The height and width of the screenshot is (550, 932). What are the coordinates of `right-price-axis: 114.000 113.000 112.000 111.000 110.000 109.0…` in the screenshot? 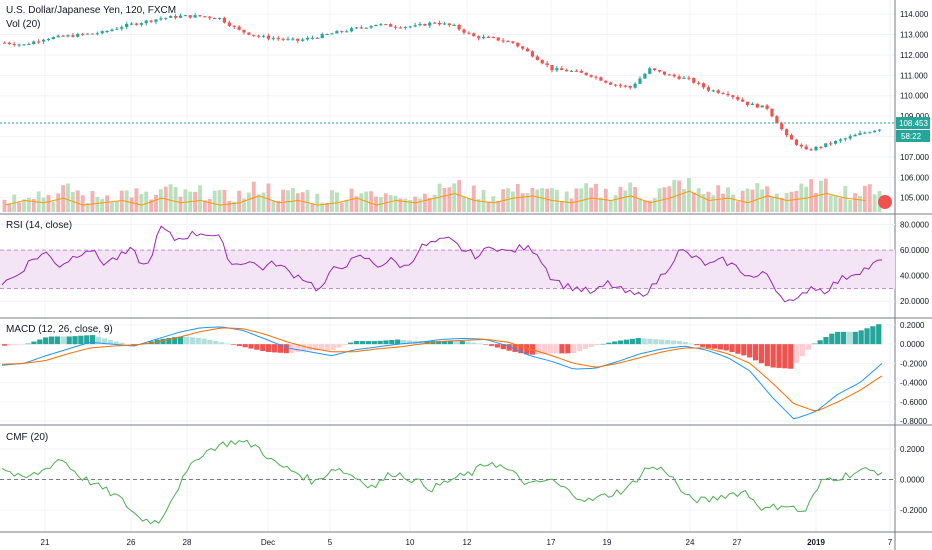 It's located at (914, 262).